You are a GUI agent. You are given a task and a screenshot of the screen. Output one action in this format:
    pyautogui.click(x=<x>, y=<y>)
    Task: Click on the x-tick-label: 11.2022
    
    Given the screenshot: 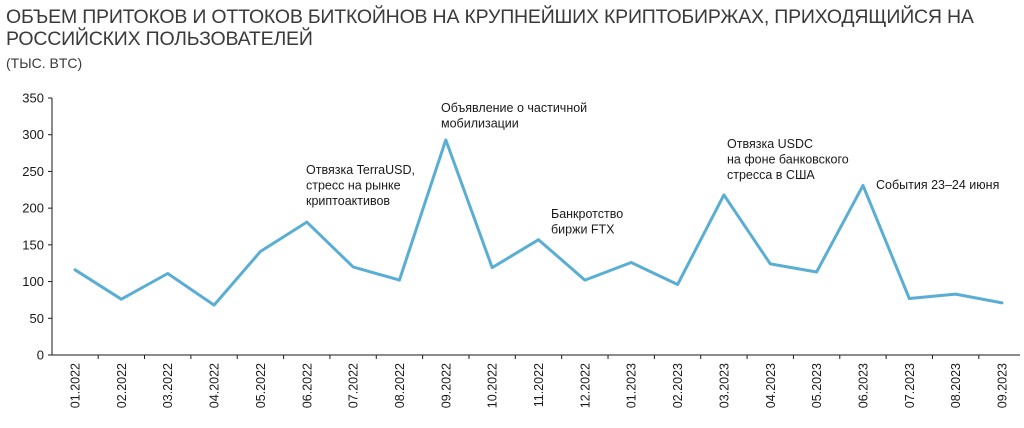 What is the action you would take?
    pyautogui.click(x=539, y=385)
    